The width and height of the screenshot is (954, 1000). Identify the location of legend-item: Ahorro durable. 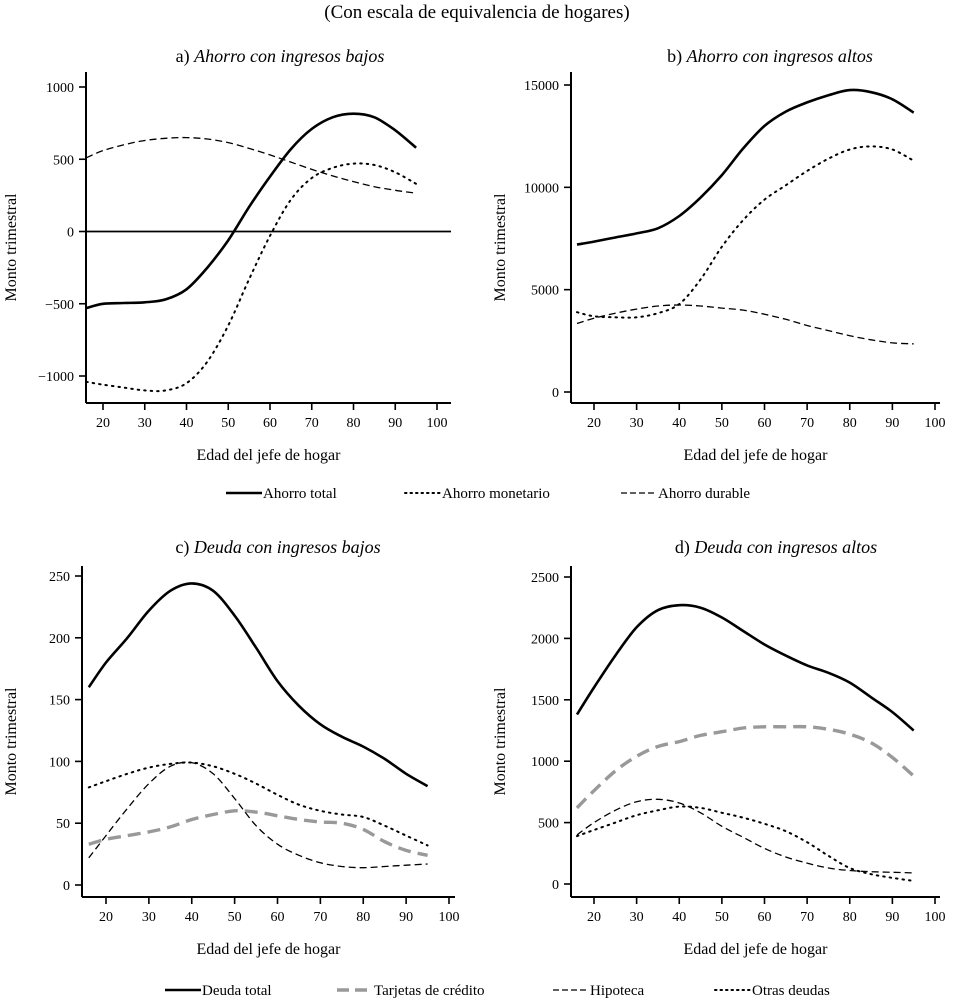
(685, 494).